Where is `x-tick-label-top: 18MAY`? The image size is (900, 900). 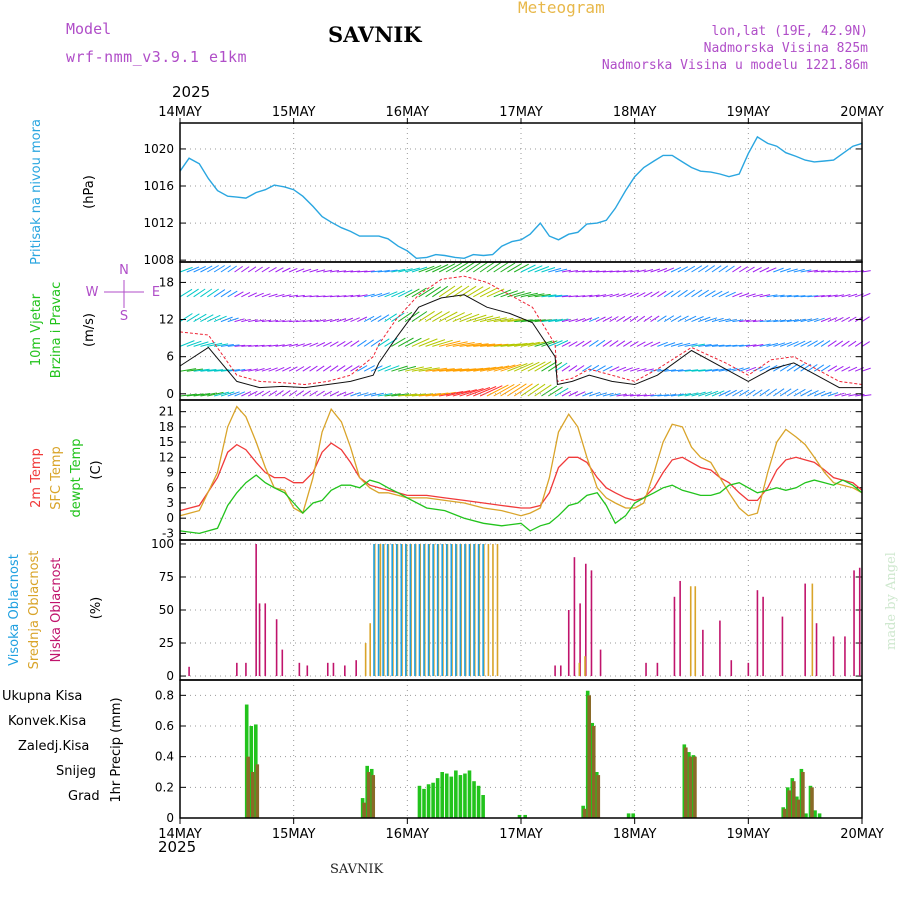
x-tick-label-top: 18MAY is located at coordinates (635, 112).